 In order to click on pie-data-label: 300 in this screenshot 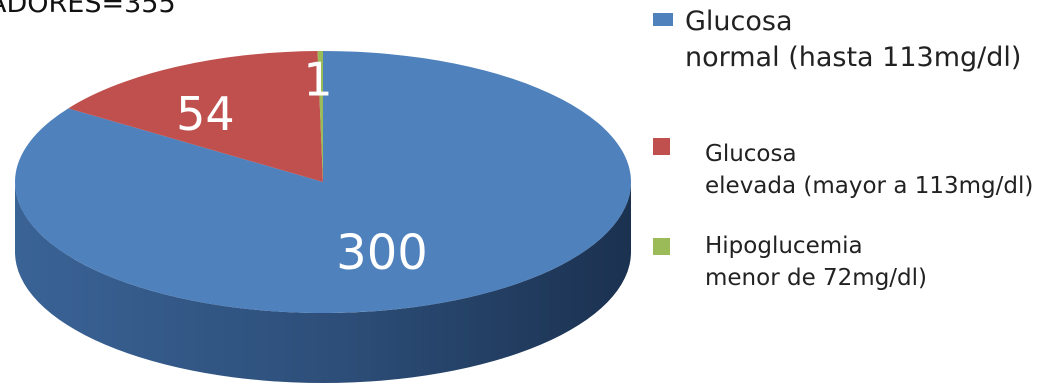, I will do `click(382, 253)`.